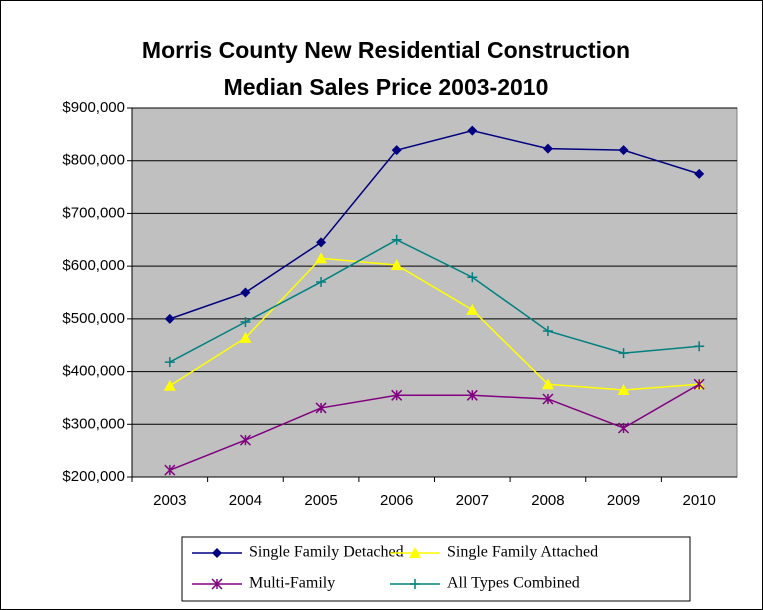  I want to click on x-tick-label: 2008, so click(547, 500).